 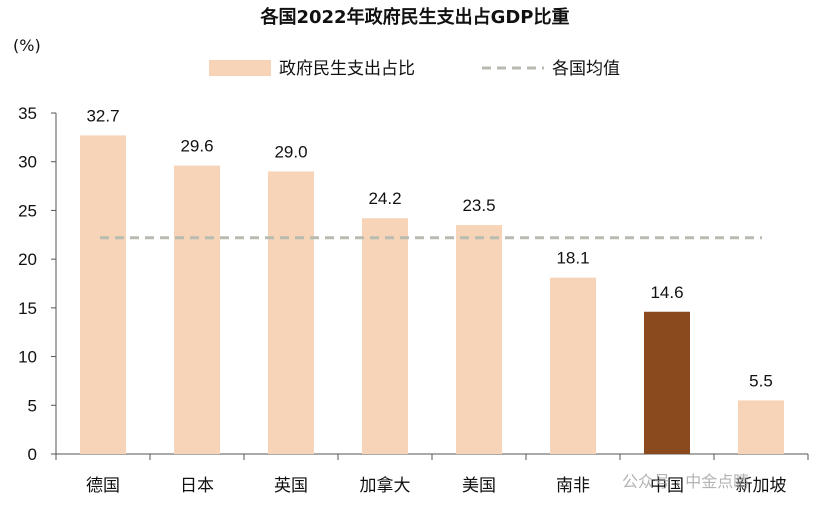 What do you see at coordinates (32, 405) in the screenshot?
I see `y-tick-label: 5` at bounding box center [32, 405].